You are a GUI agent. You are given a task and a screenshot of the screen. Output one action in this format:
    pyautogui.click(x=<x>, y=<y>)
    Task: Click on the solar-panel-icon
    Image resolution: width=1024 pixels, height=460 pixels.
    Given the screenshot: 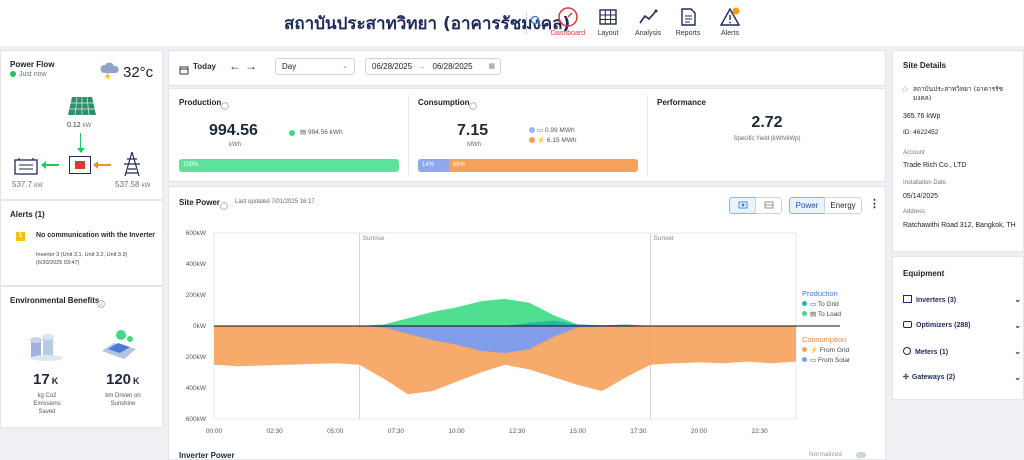 What is the action you would take?
    pyautogui.click(x=82, y=108)
    